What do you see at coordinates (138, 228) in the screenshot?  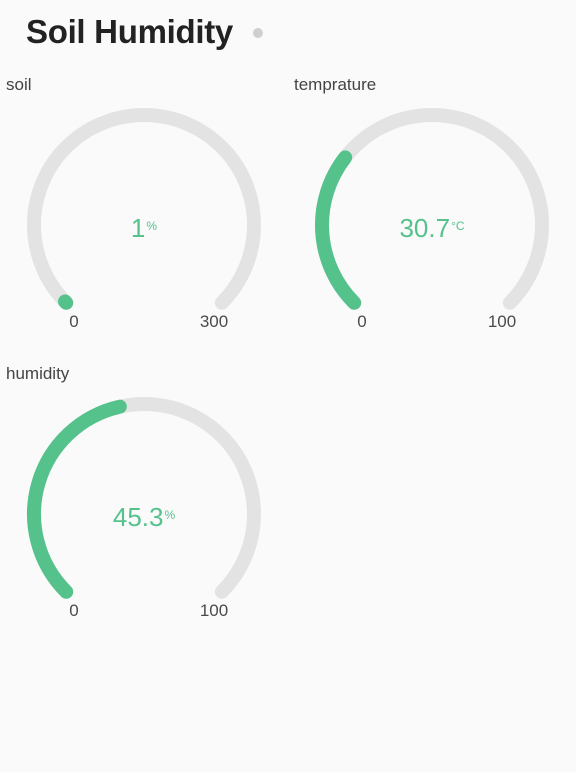 I see `gauge-value-number: 1` at bounding box center [138, 228].